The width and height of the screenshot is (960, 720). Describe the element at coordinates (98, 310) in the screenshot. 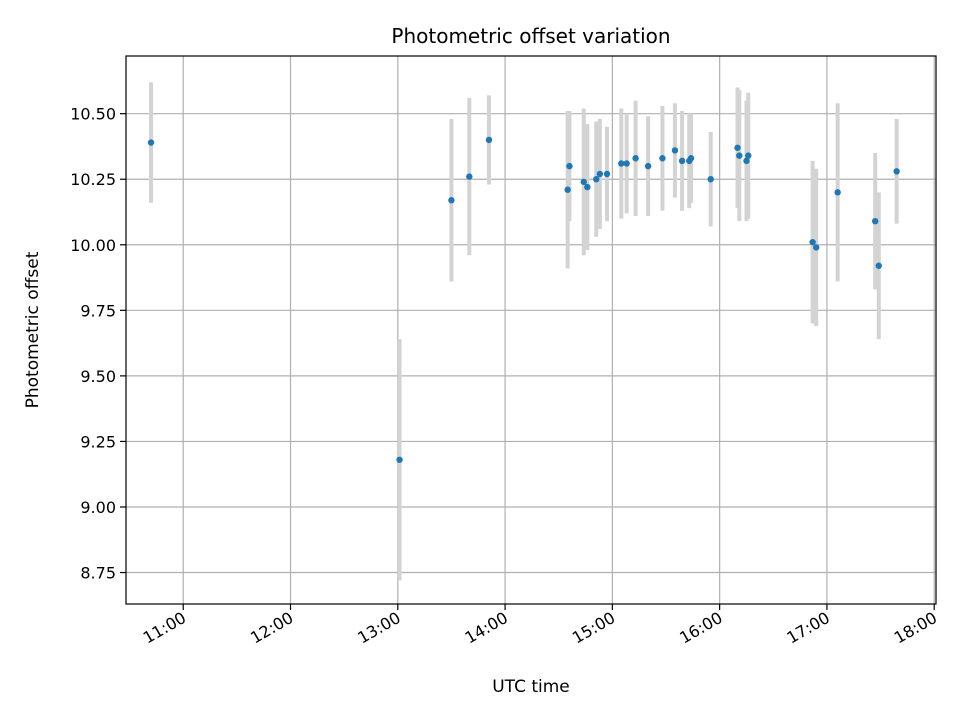

I see `y-tick-label: 9.75` at that location.